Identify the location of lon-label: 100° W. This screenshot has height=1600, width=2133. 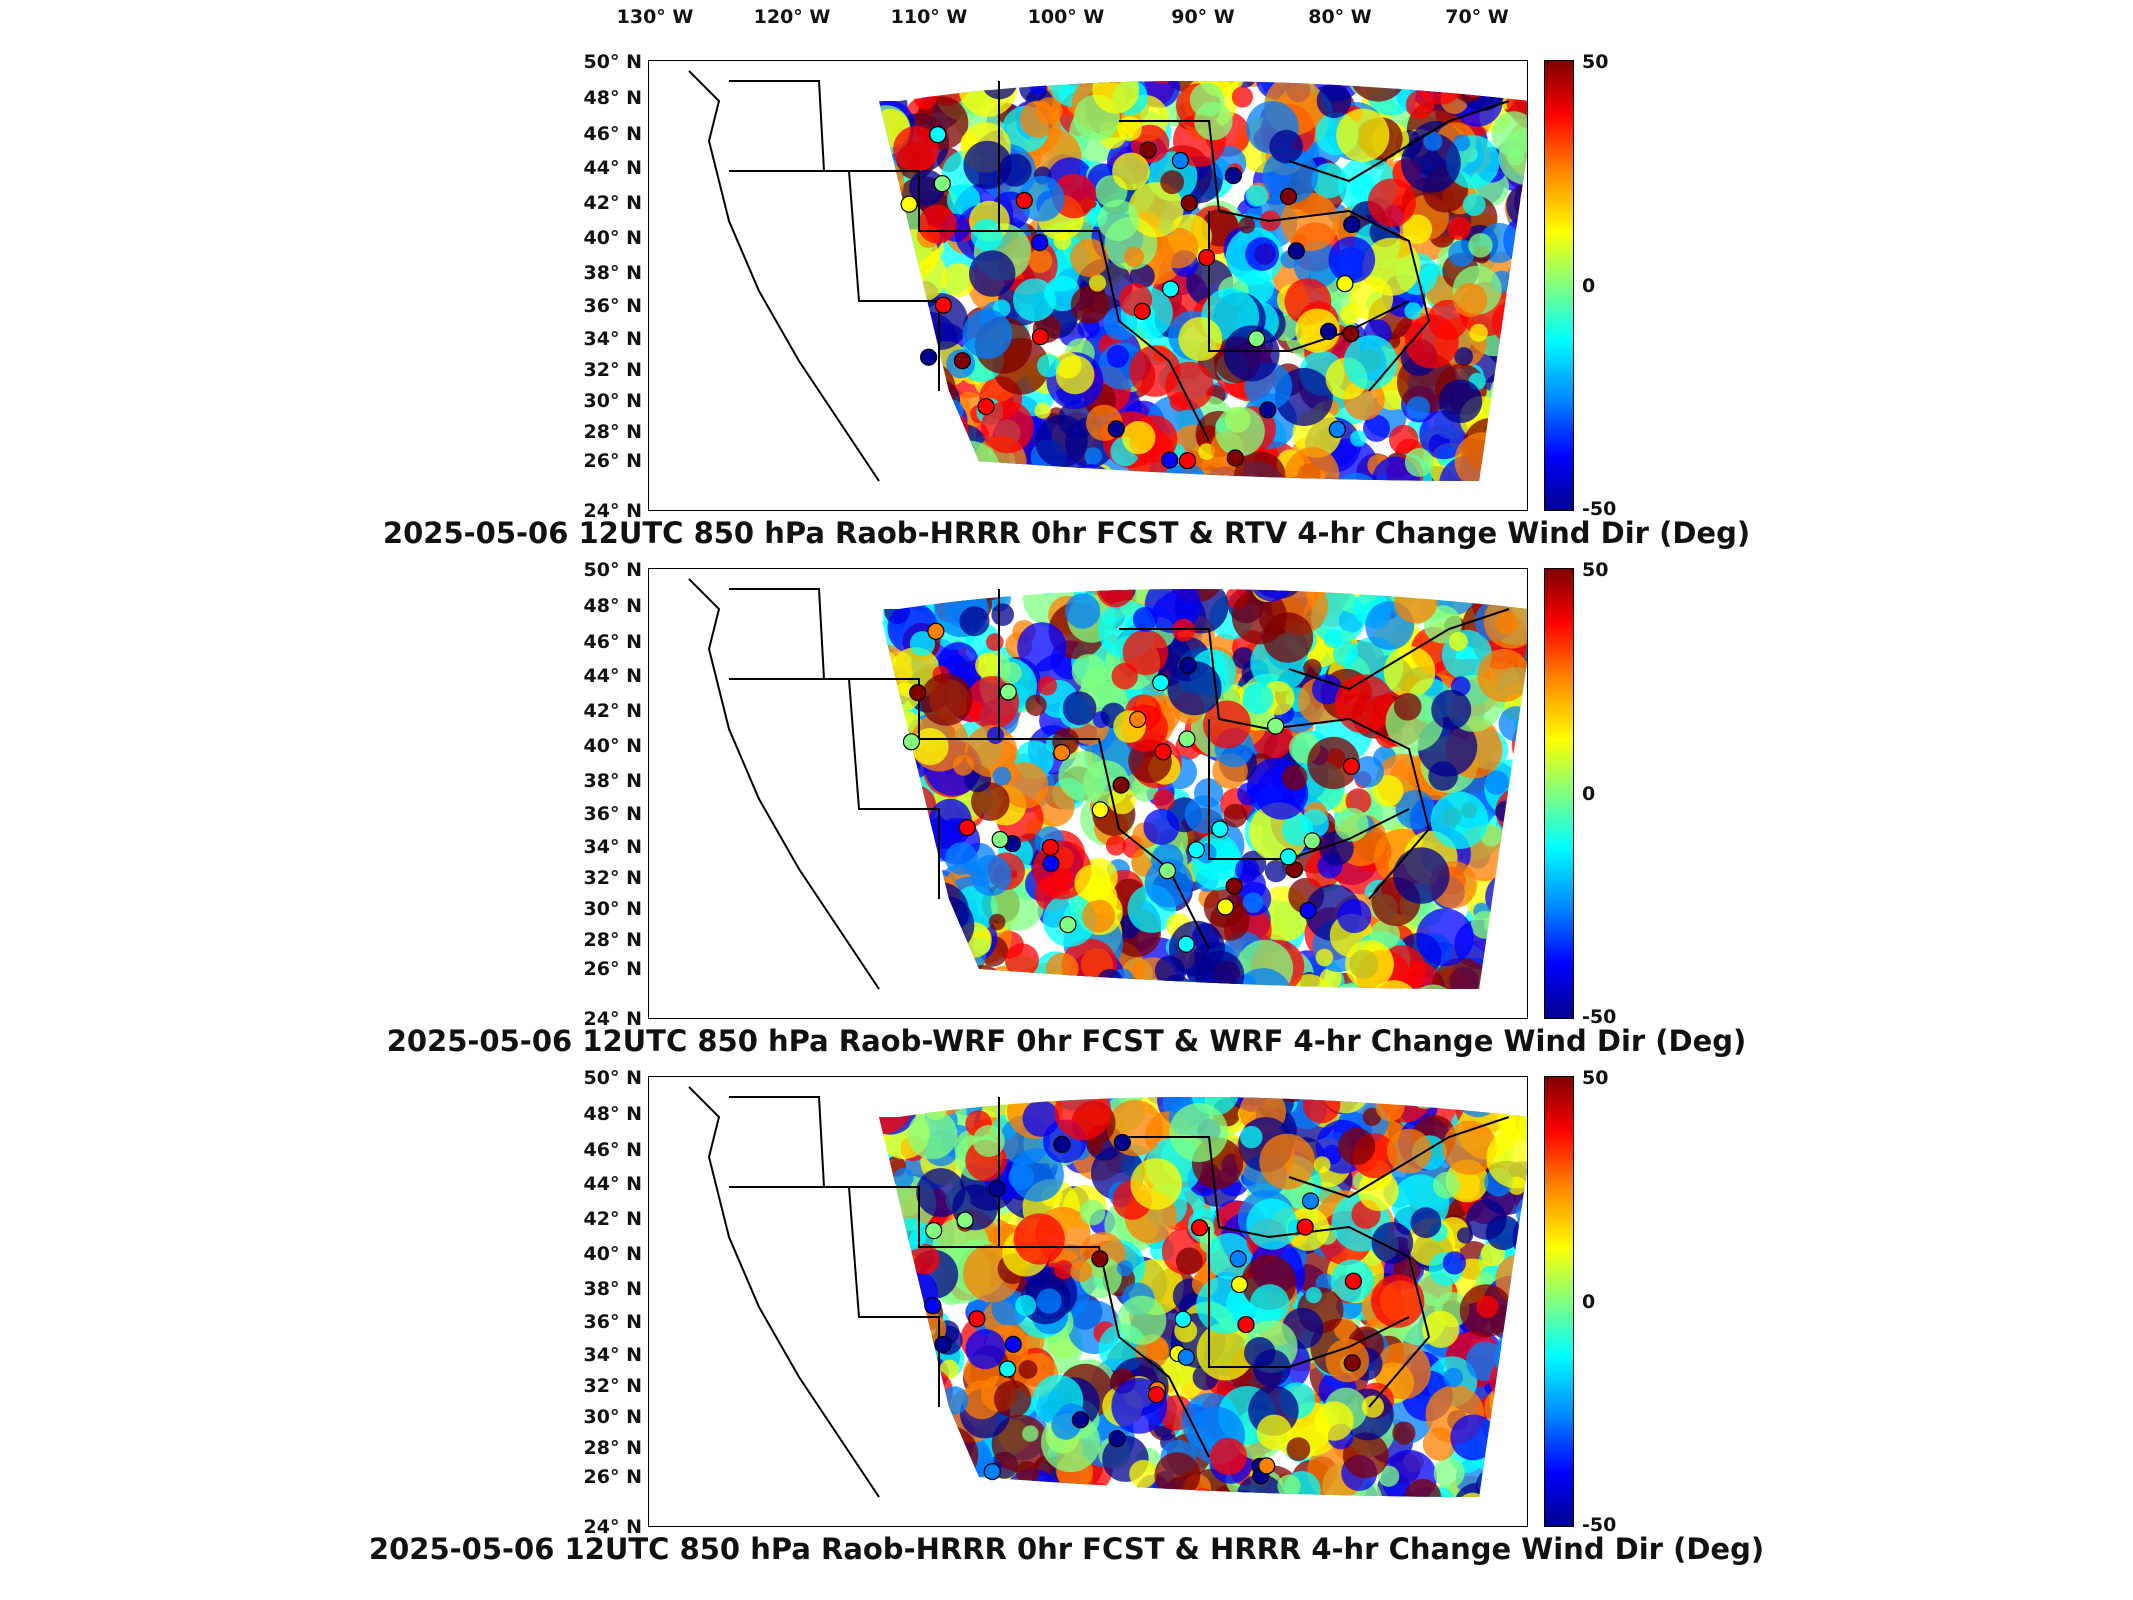
(1066, 17).